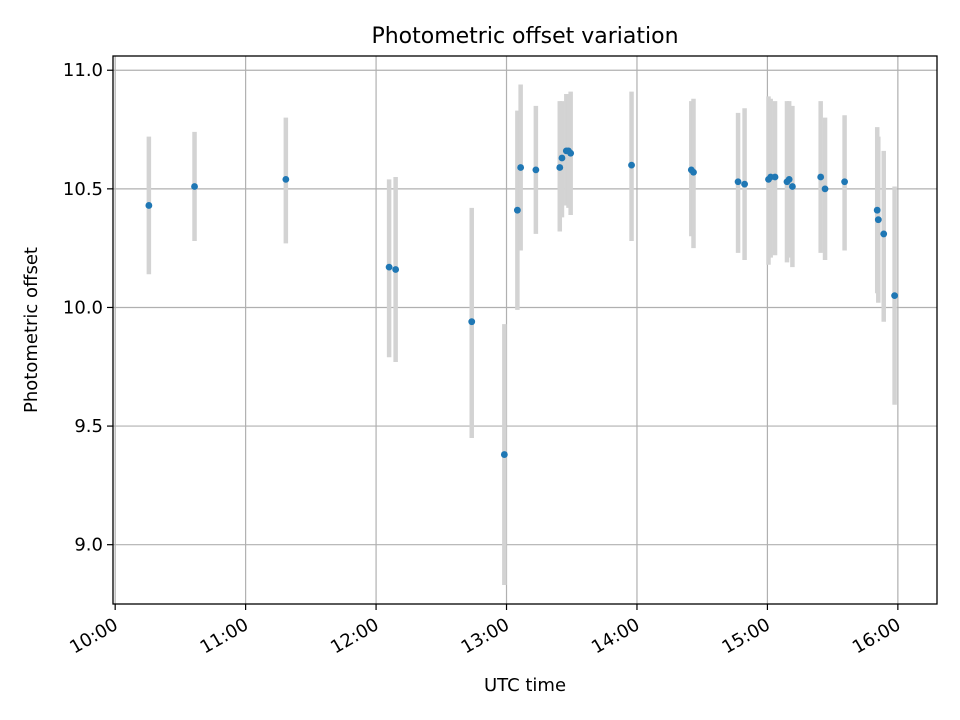 This screenshot has width=960, height=720. Describe the element at coordinates (83, 189) in the screenshot. I see `y-tick-label: 10.5` at that location.